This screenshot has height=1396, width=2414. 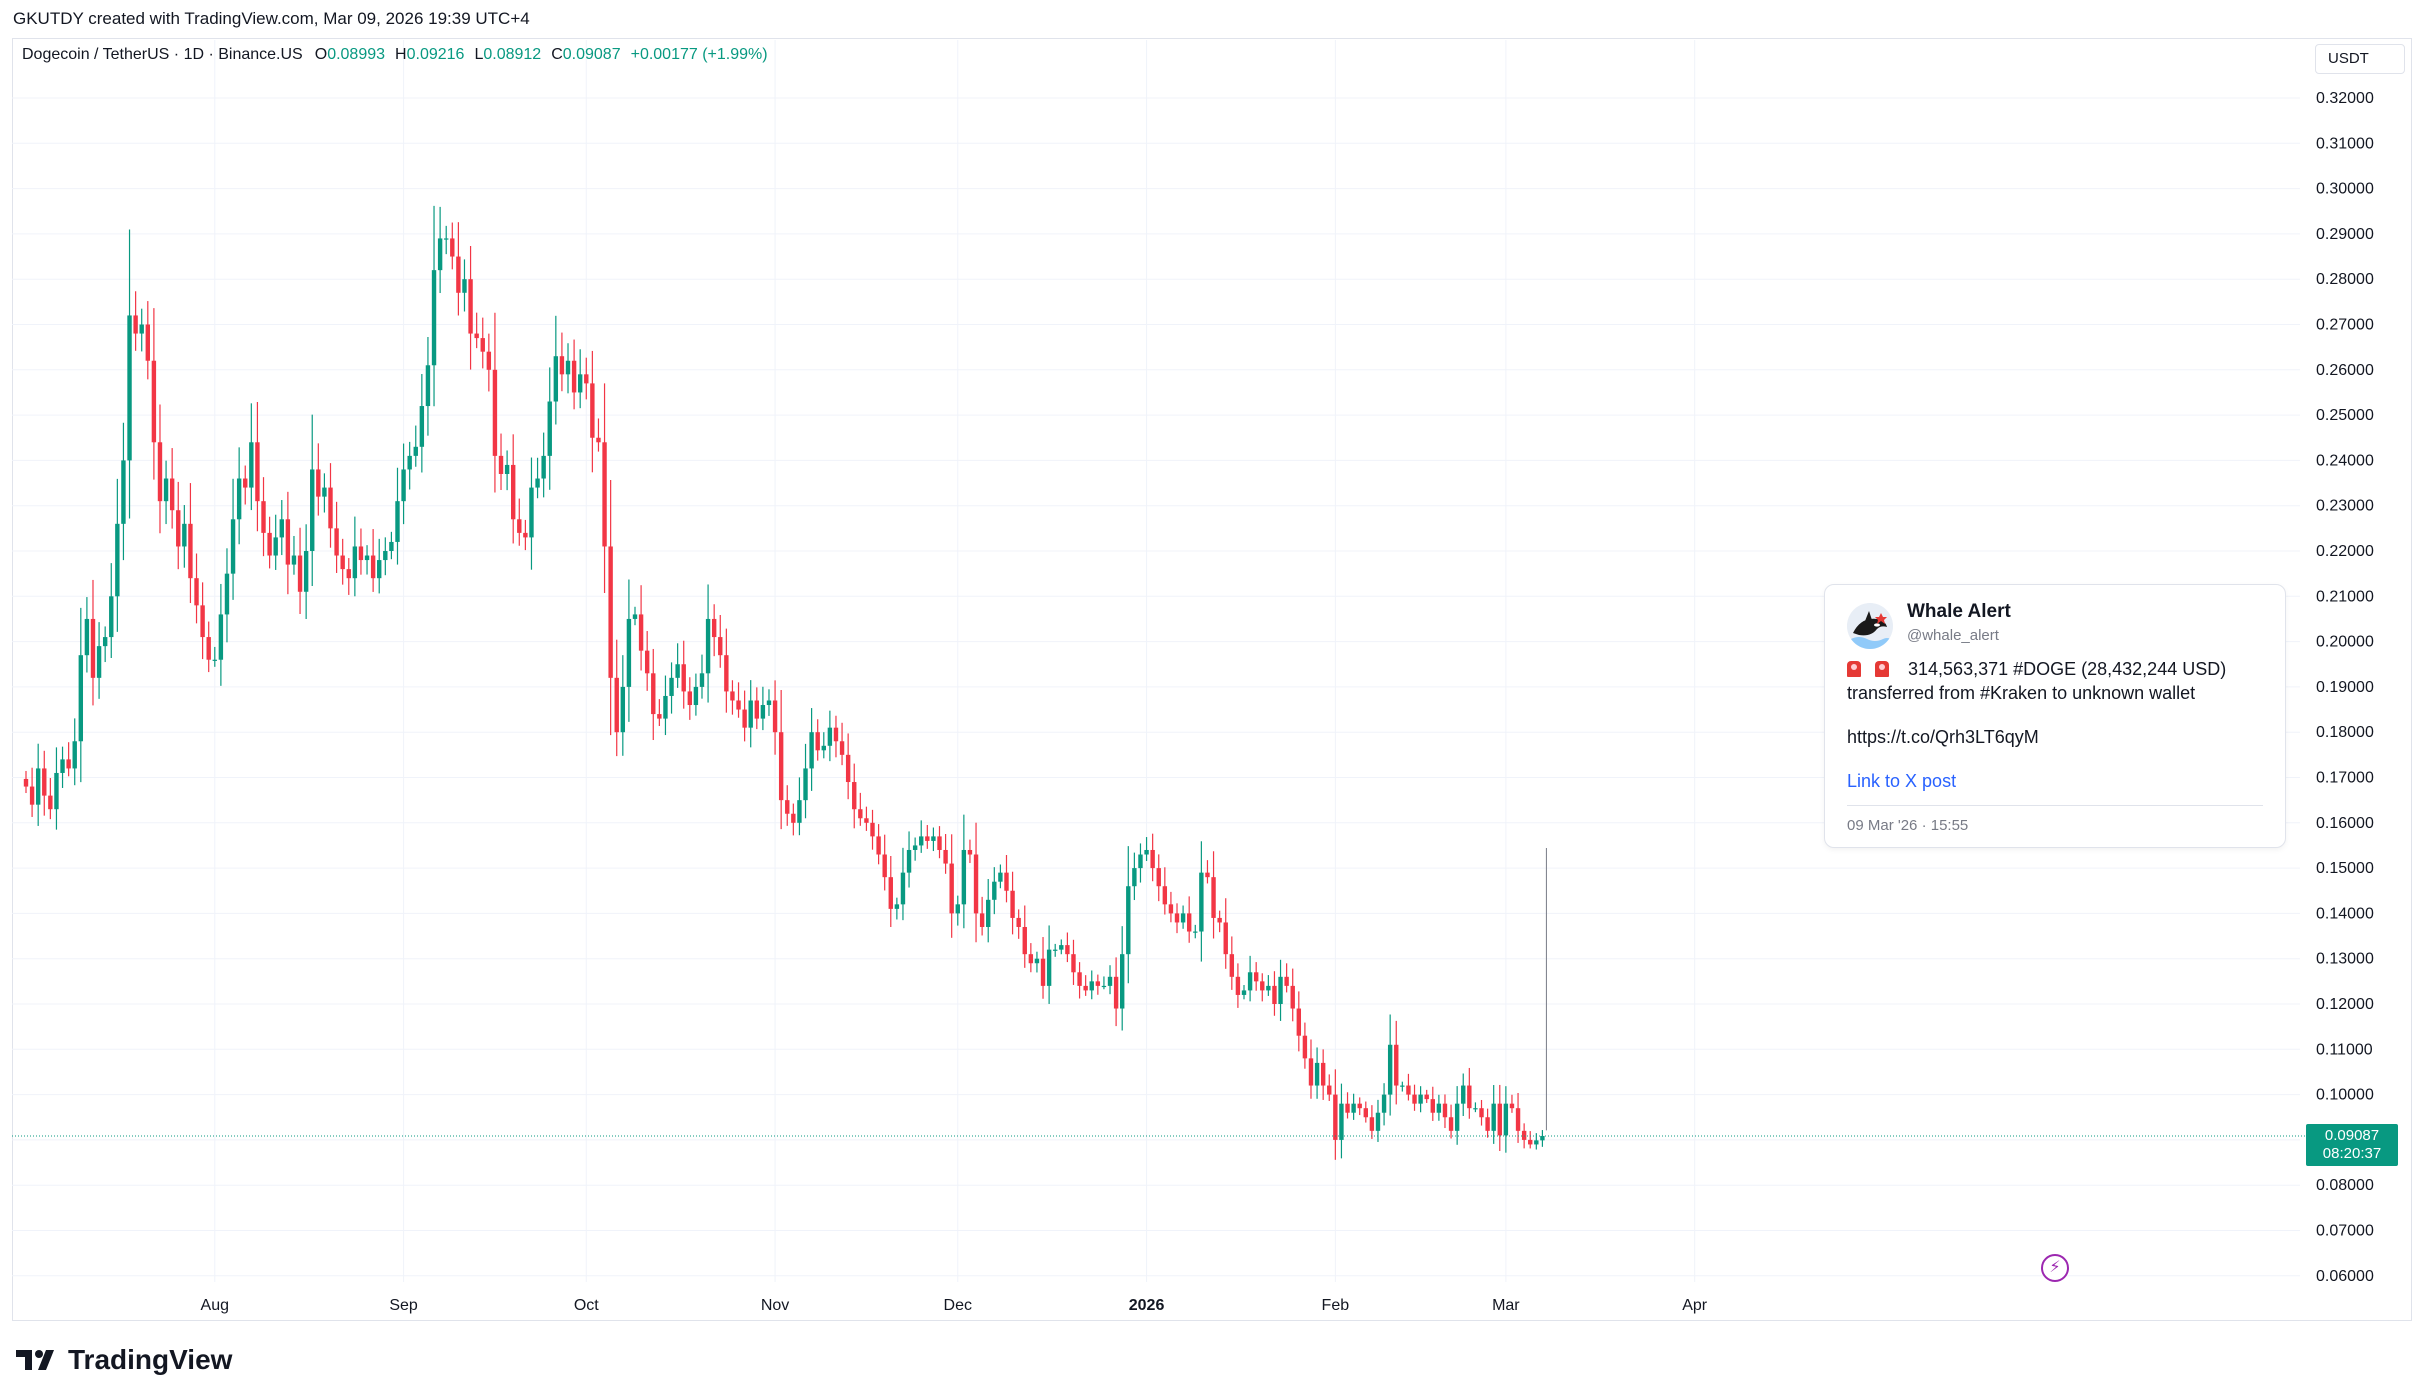 What do you see at coordinates (2345, 1095) in the screenshot?
I see `price-tick-label: 0.10000` at bounding box center [2345, 1095].